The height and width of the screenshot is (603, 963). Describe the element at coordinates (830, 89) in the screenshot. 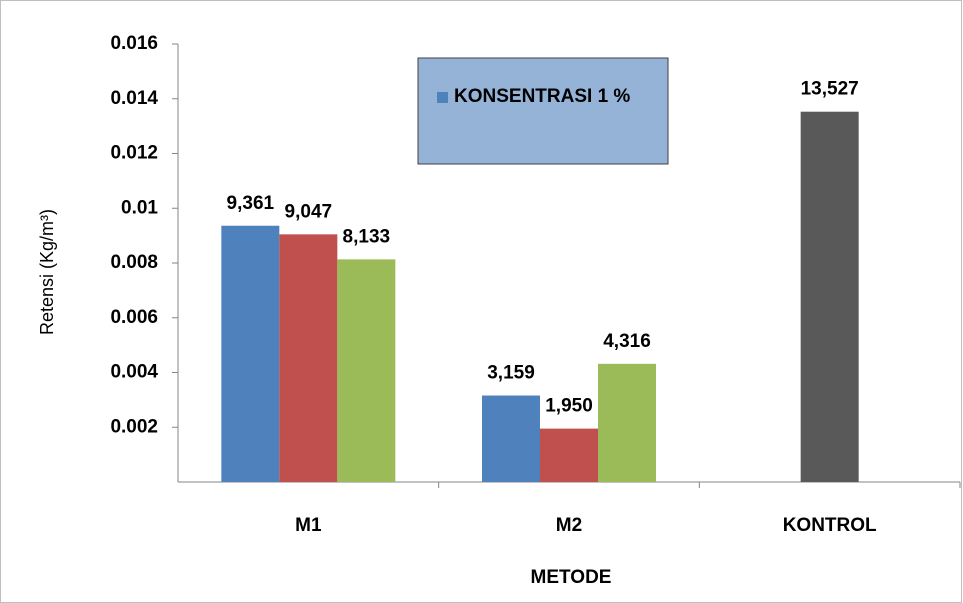

I see `data-label: 13,527` at that location.